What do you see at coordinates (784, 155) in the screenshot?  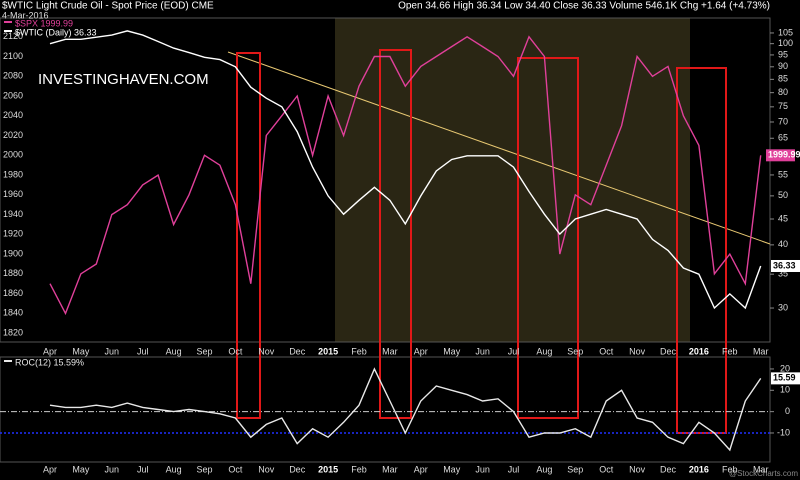 I see `value-label: 1999.99` at bounding box center [784, 155].